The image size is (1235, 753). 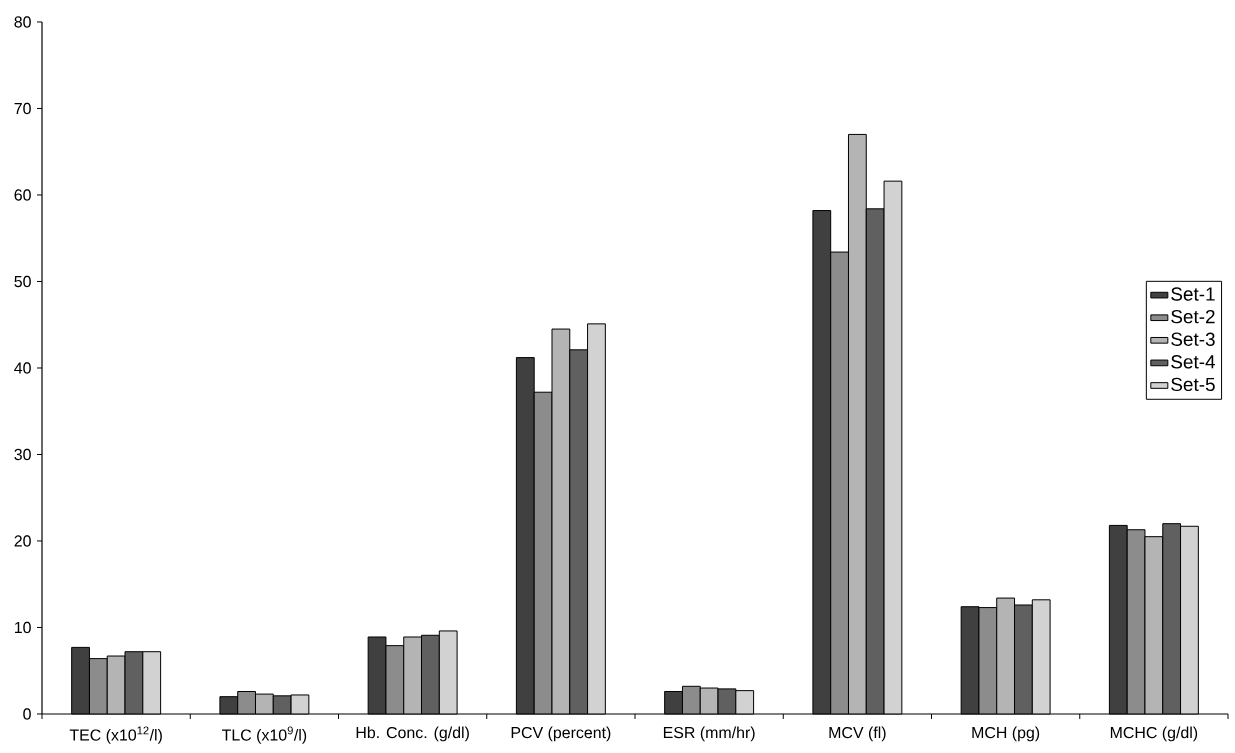 What do you see at coordinates (22, 281) in the screenshot?
I see `y-tick-label: 50` at bounding box center [22, 281].